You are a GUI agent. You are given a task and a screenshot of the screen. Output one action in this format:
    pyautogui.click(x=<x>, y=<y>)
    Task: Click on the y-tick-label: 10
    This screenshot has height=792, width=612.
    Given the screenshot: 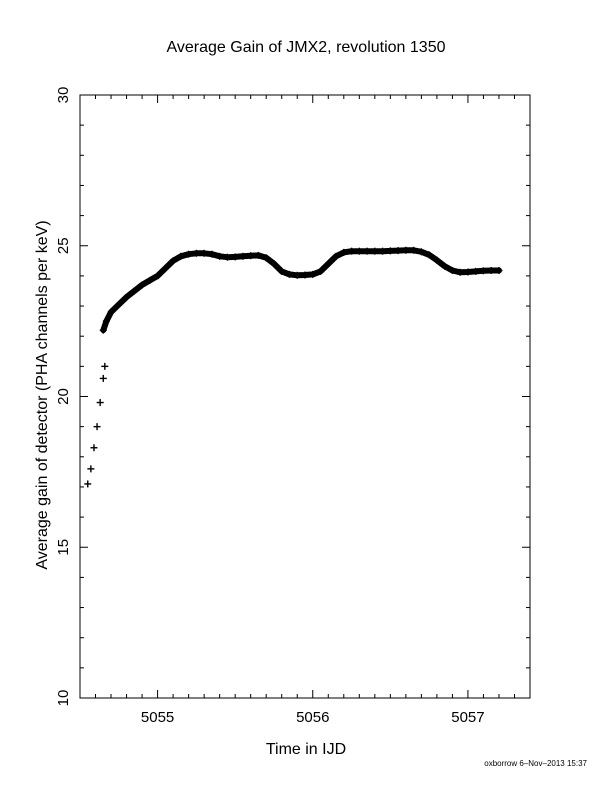 What is the action you would take?
    pyautogui.click(x=63, y=698)
    